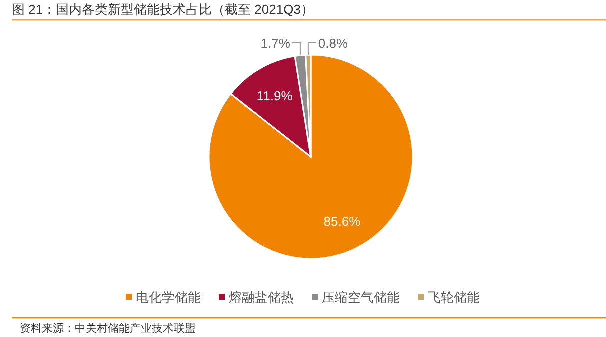 The image size is (606, 337). What do you see at coordinates (333, 43) in the screenshot?
I see `data-label: 0.8%` at bounding box center [333, 43].